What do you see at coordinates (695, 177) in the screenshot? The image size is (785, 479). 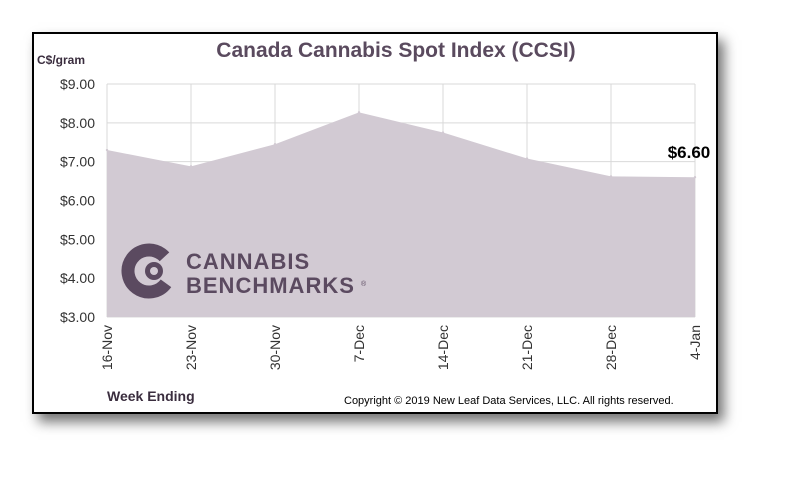 I see `data-point-4-jan` at bounding box center [695, 177].